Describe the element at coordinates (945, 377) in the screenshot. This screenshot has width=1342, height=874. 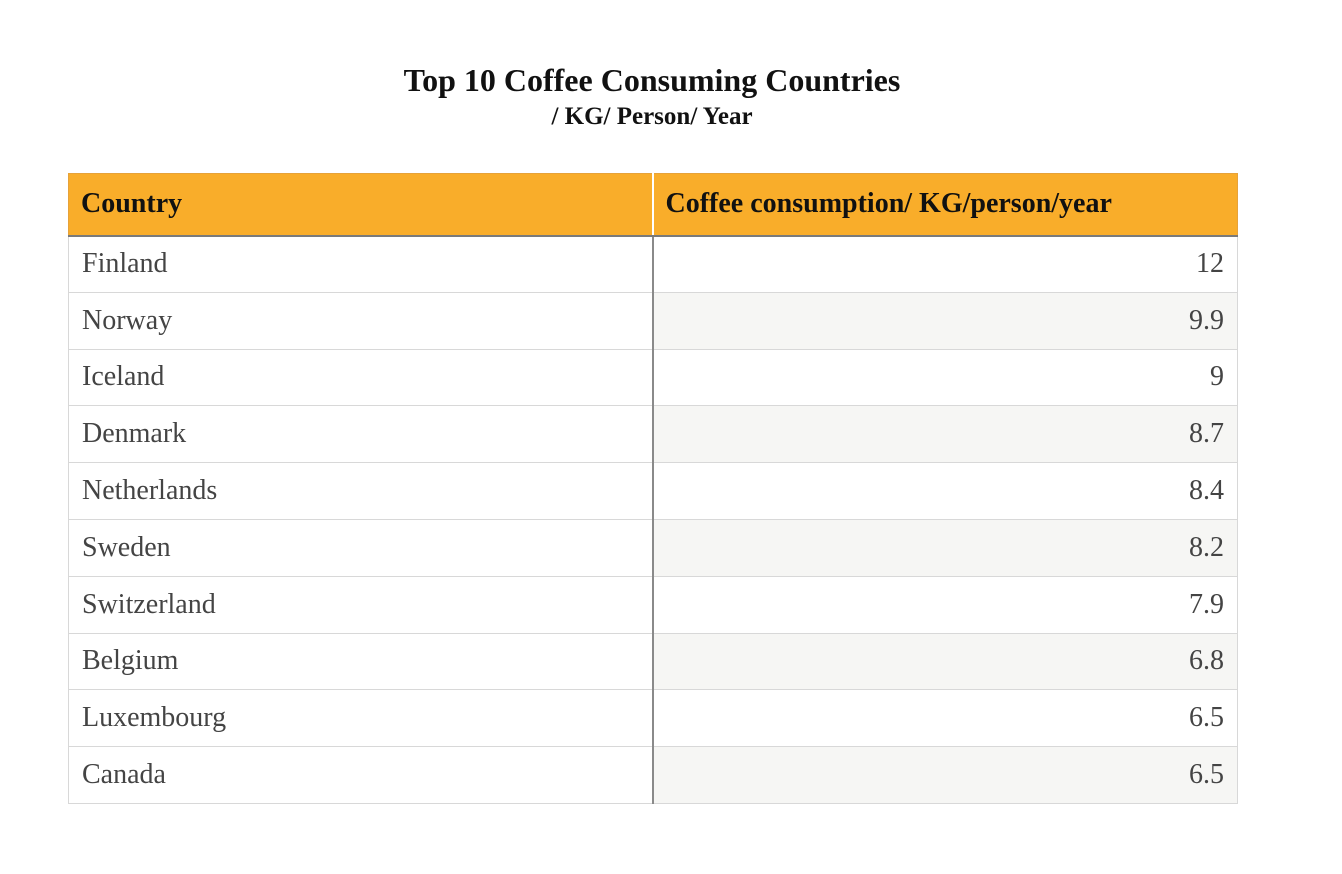
I see `consumption-value-cell: 9` at that location.